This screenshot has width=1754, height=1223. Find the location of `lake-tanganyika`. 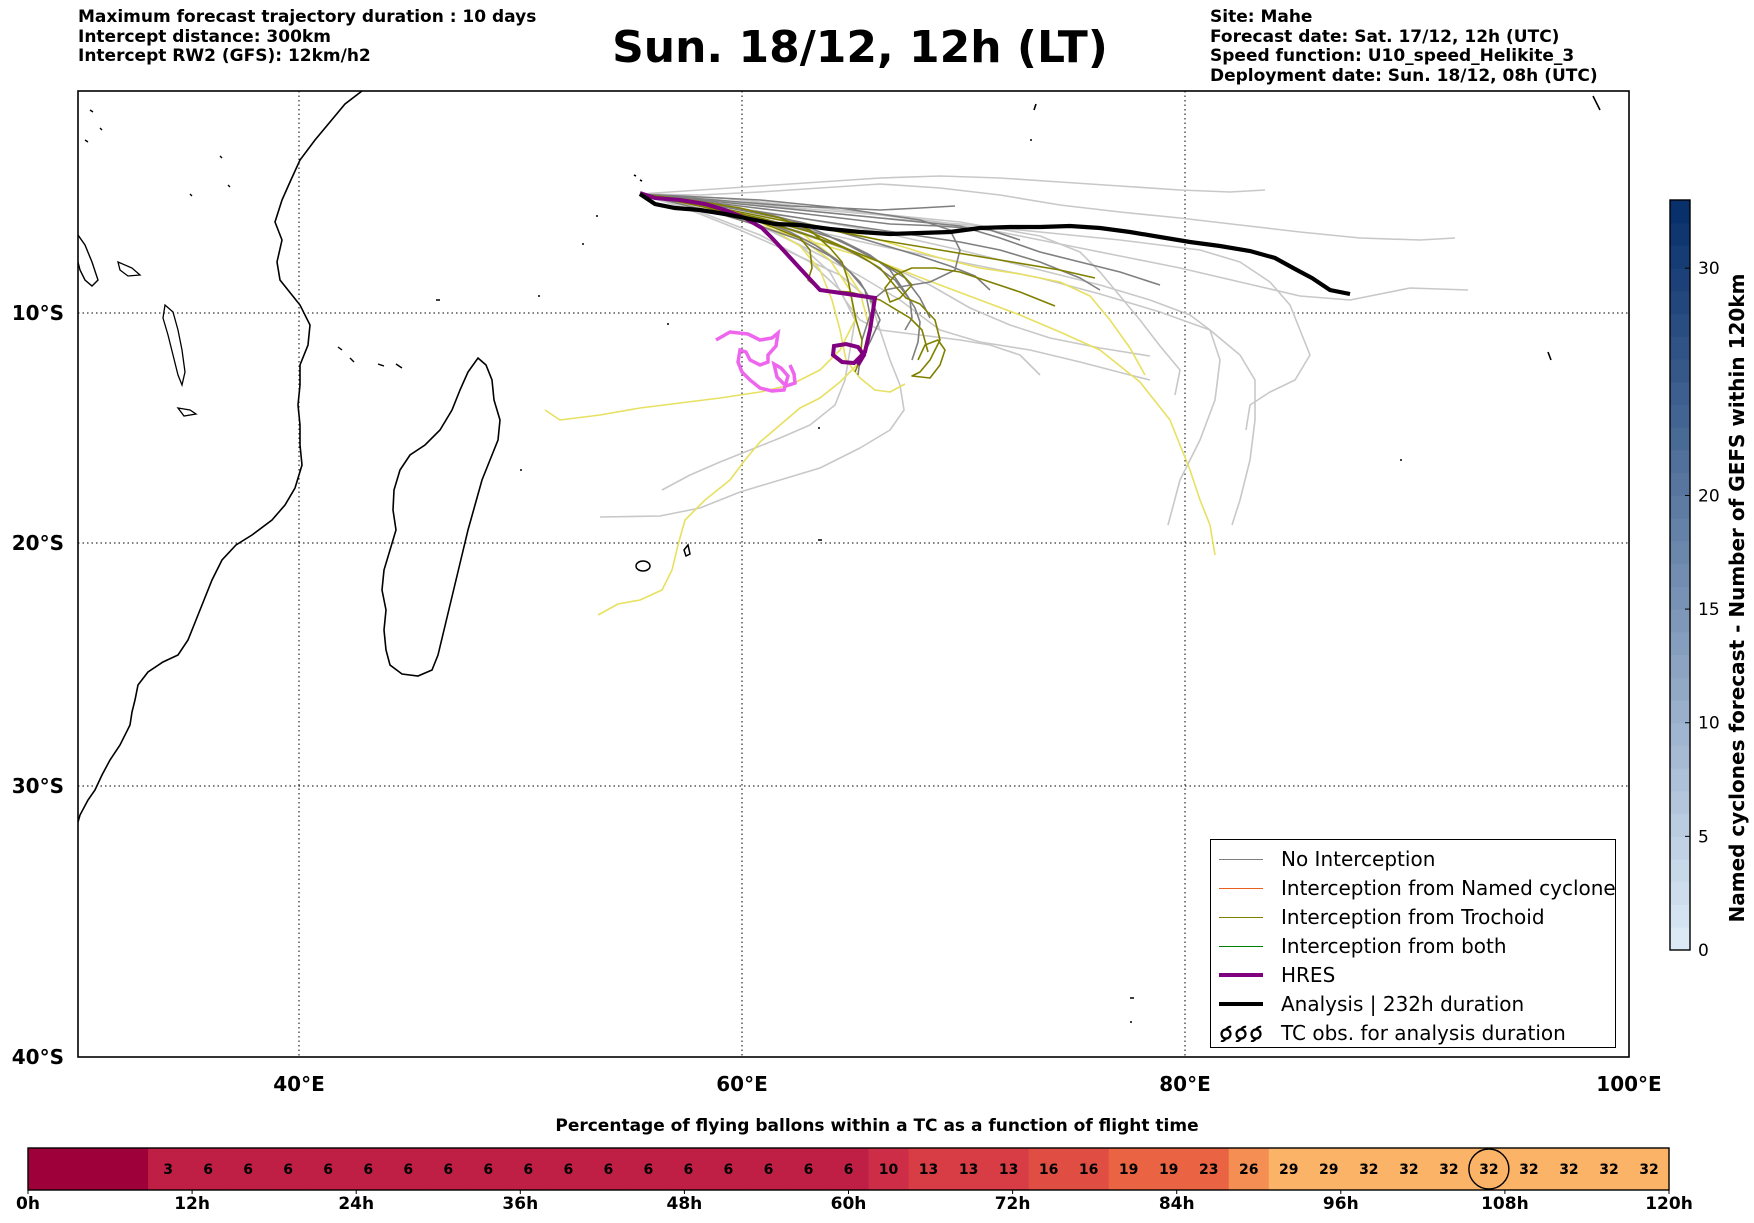

lake-tanganyika is located at coordinates (129, 268).